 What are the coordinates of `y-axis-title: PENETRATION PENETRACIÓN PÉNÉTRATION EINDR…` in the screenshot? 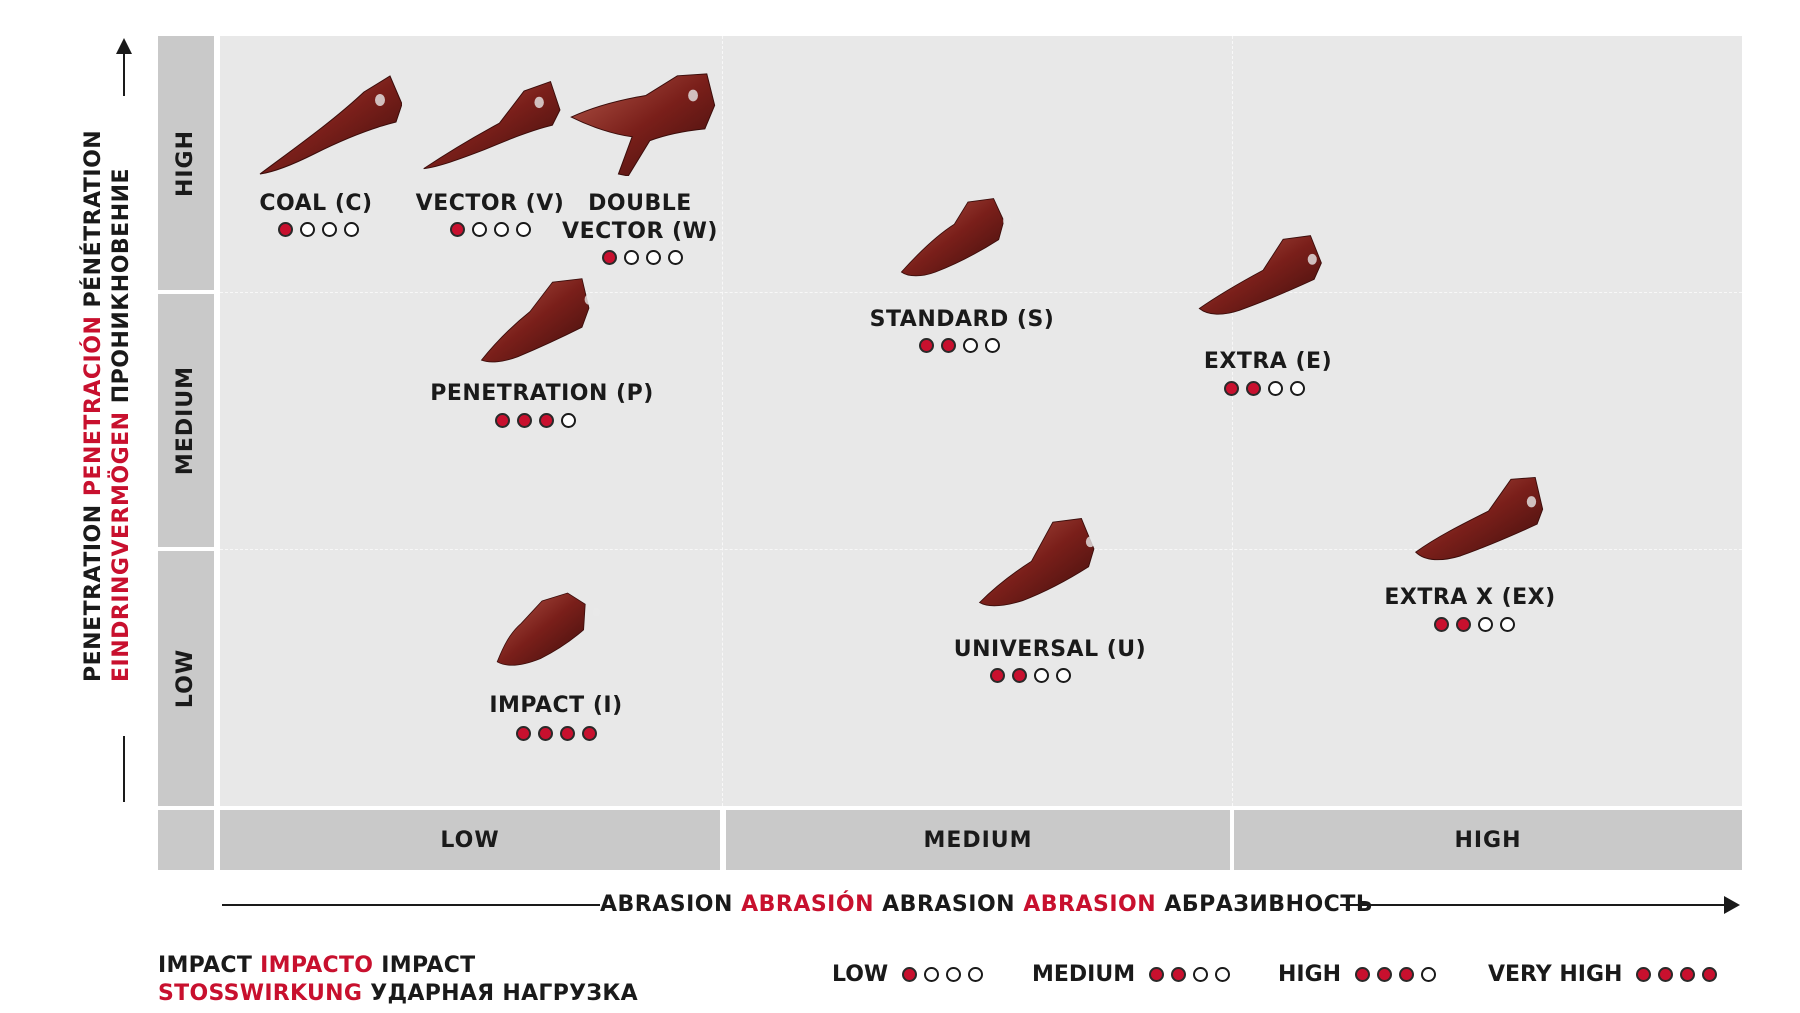 It's located at (108, 406).